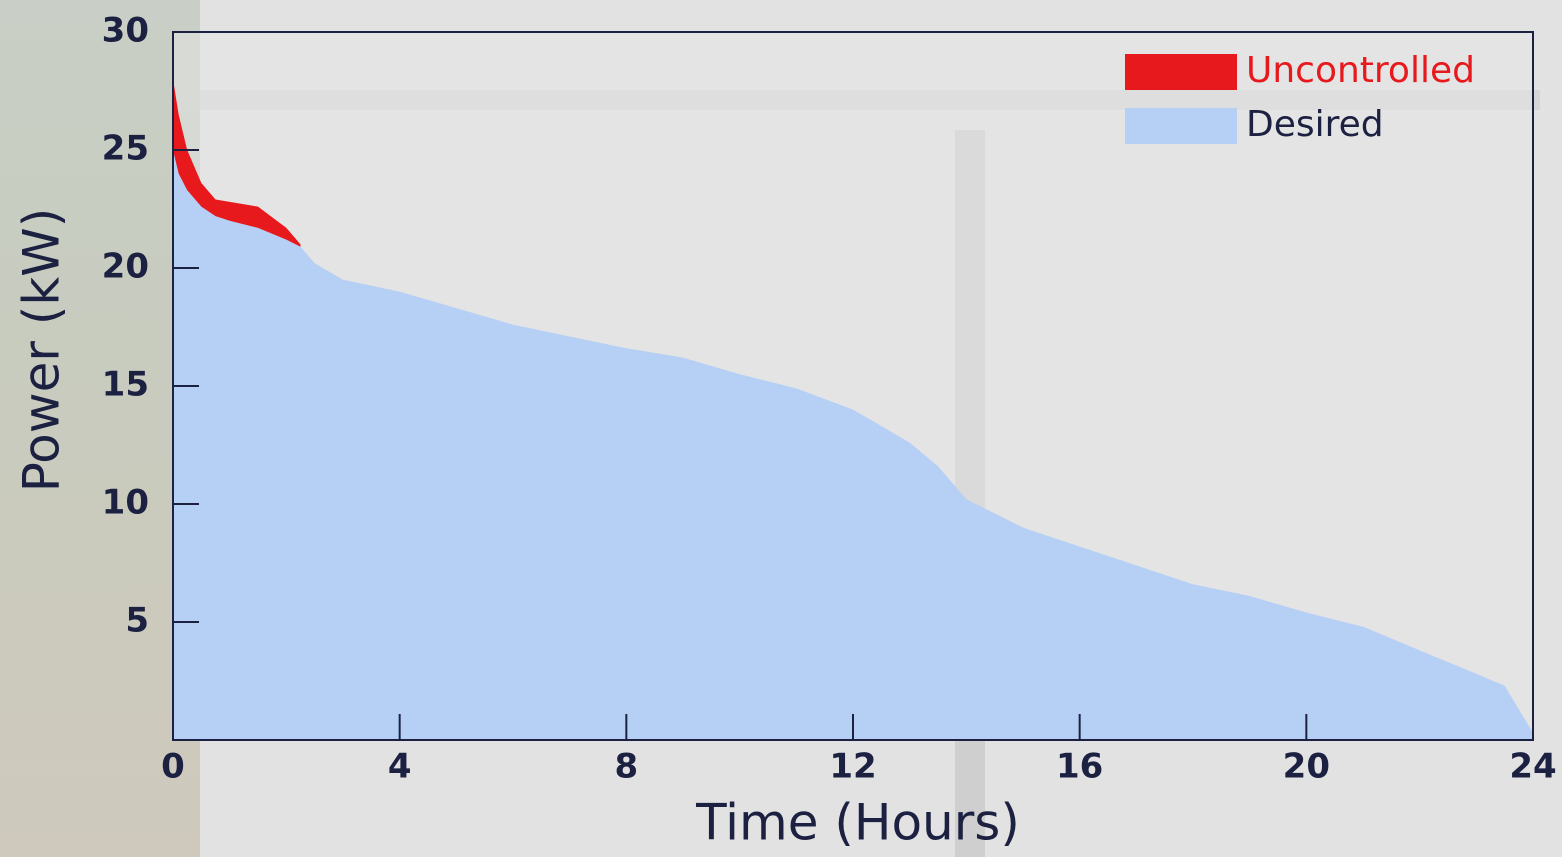  Describe the element at coordinates (42, 350) in the screenshot. I see `y-axis-label: Power (kW)` at that location.